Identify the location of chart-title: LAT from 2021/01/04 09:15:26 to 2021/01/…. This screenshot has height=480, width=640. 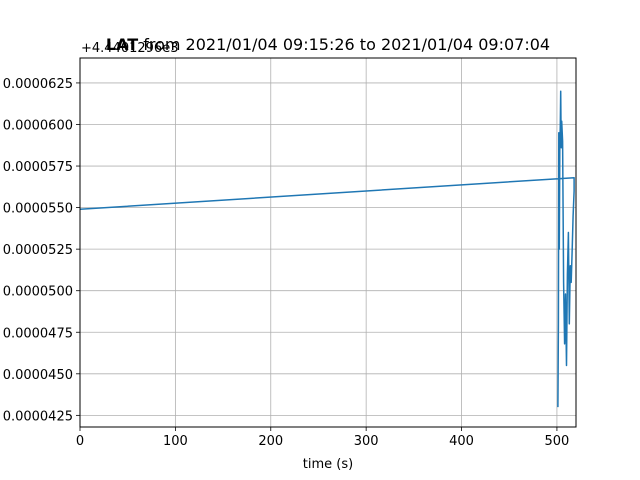
(328, 44).